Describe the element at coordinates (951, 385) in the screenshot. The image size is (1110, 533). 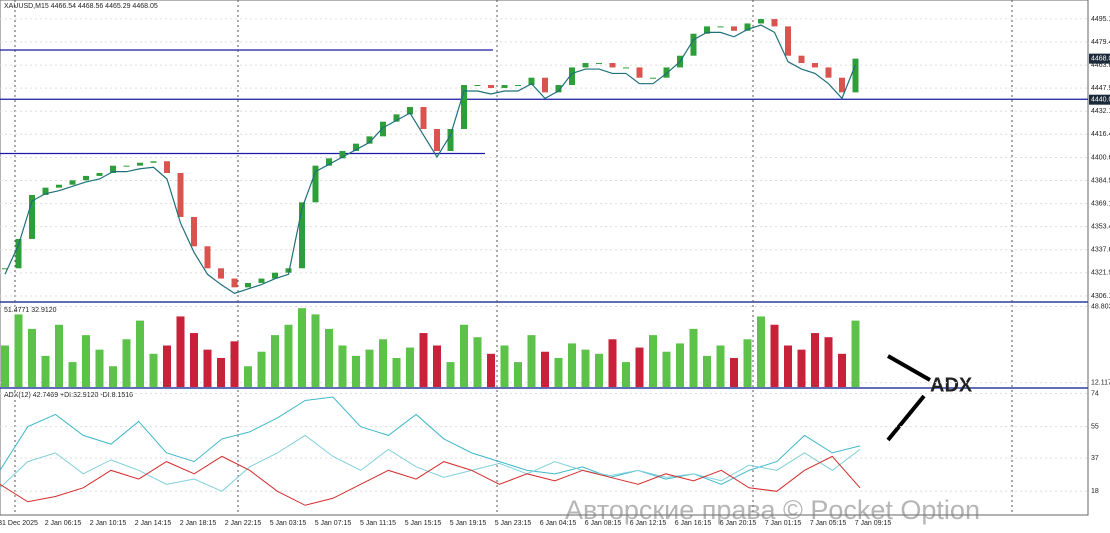
I see `annotation: ADX` at that location.